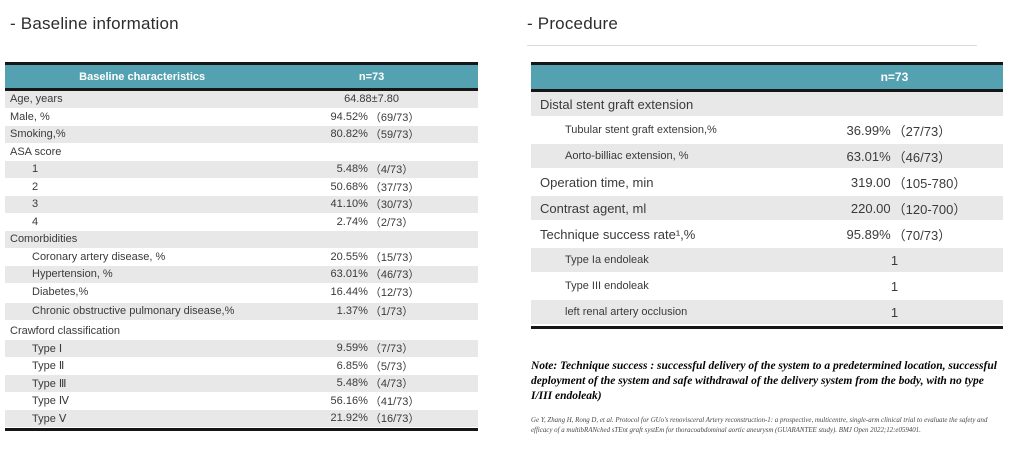  I want to click on row-value: 6.85% （5/73）, so click(371, 366).